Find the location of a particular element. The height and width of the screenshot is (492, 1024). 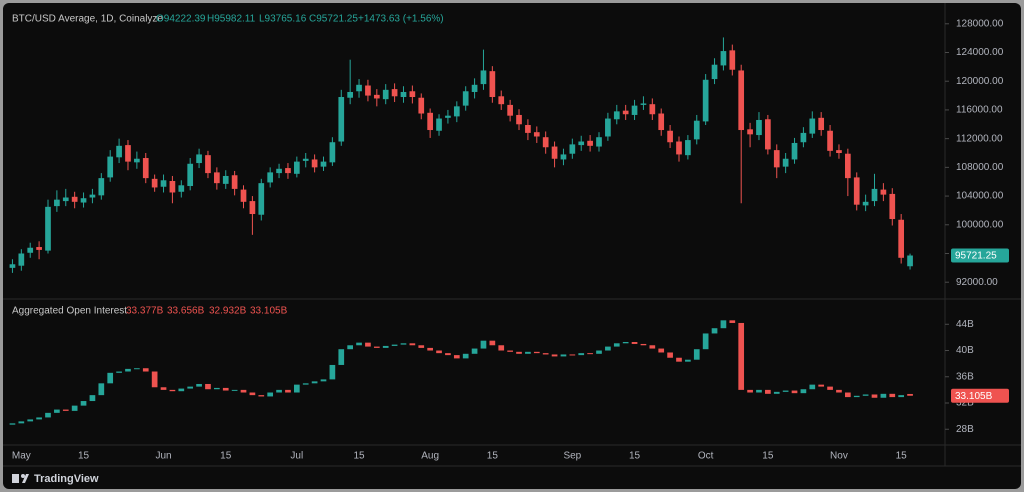

x-tick-label: Jul is located at coordinates (296, 456).